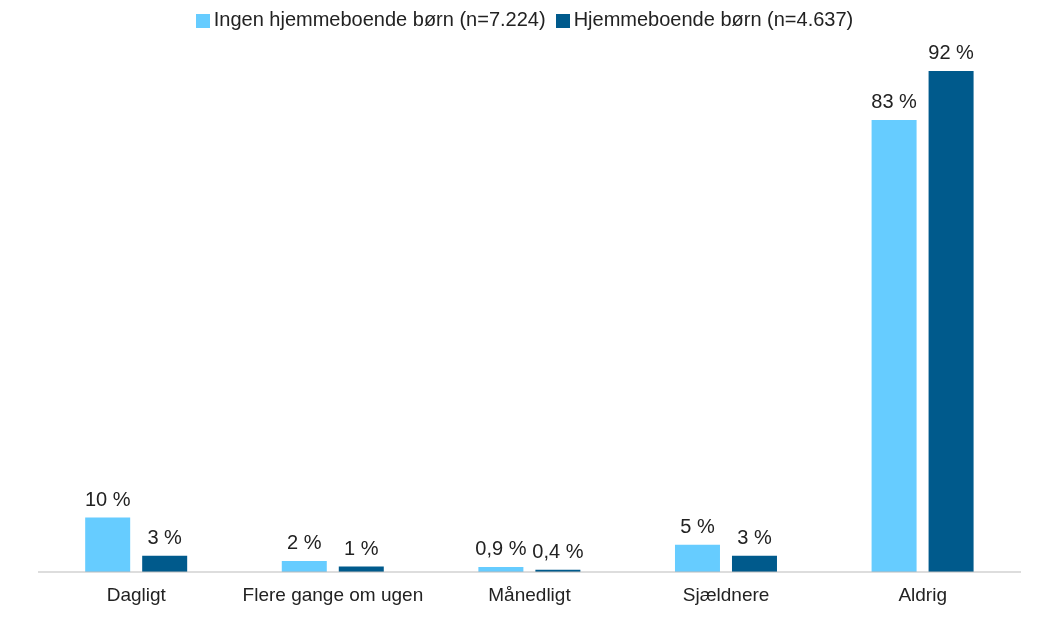 This screenshot has width=1059, height=630. Describe the element at coordinates (501, 548) in the screenshot. I see `data-label: 0,9 %` at that location.